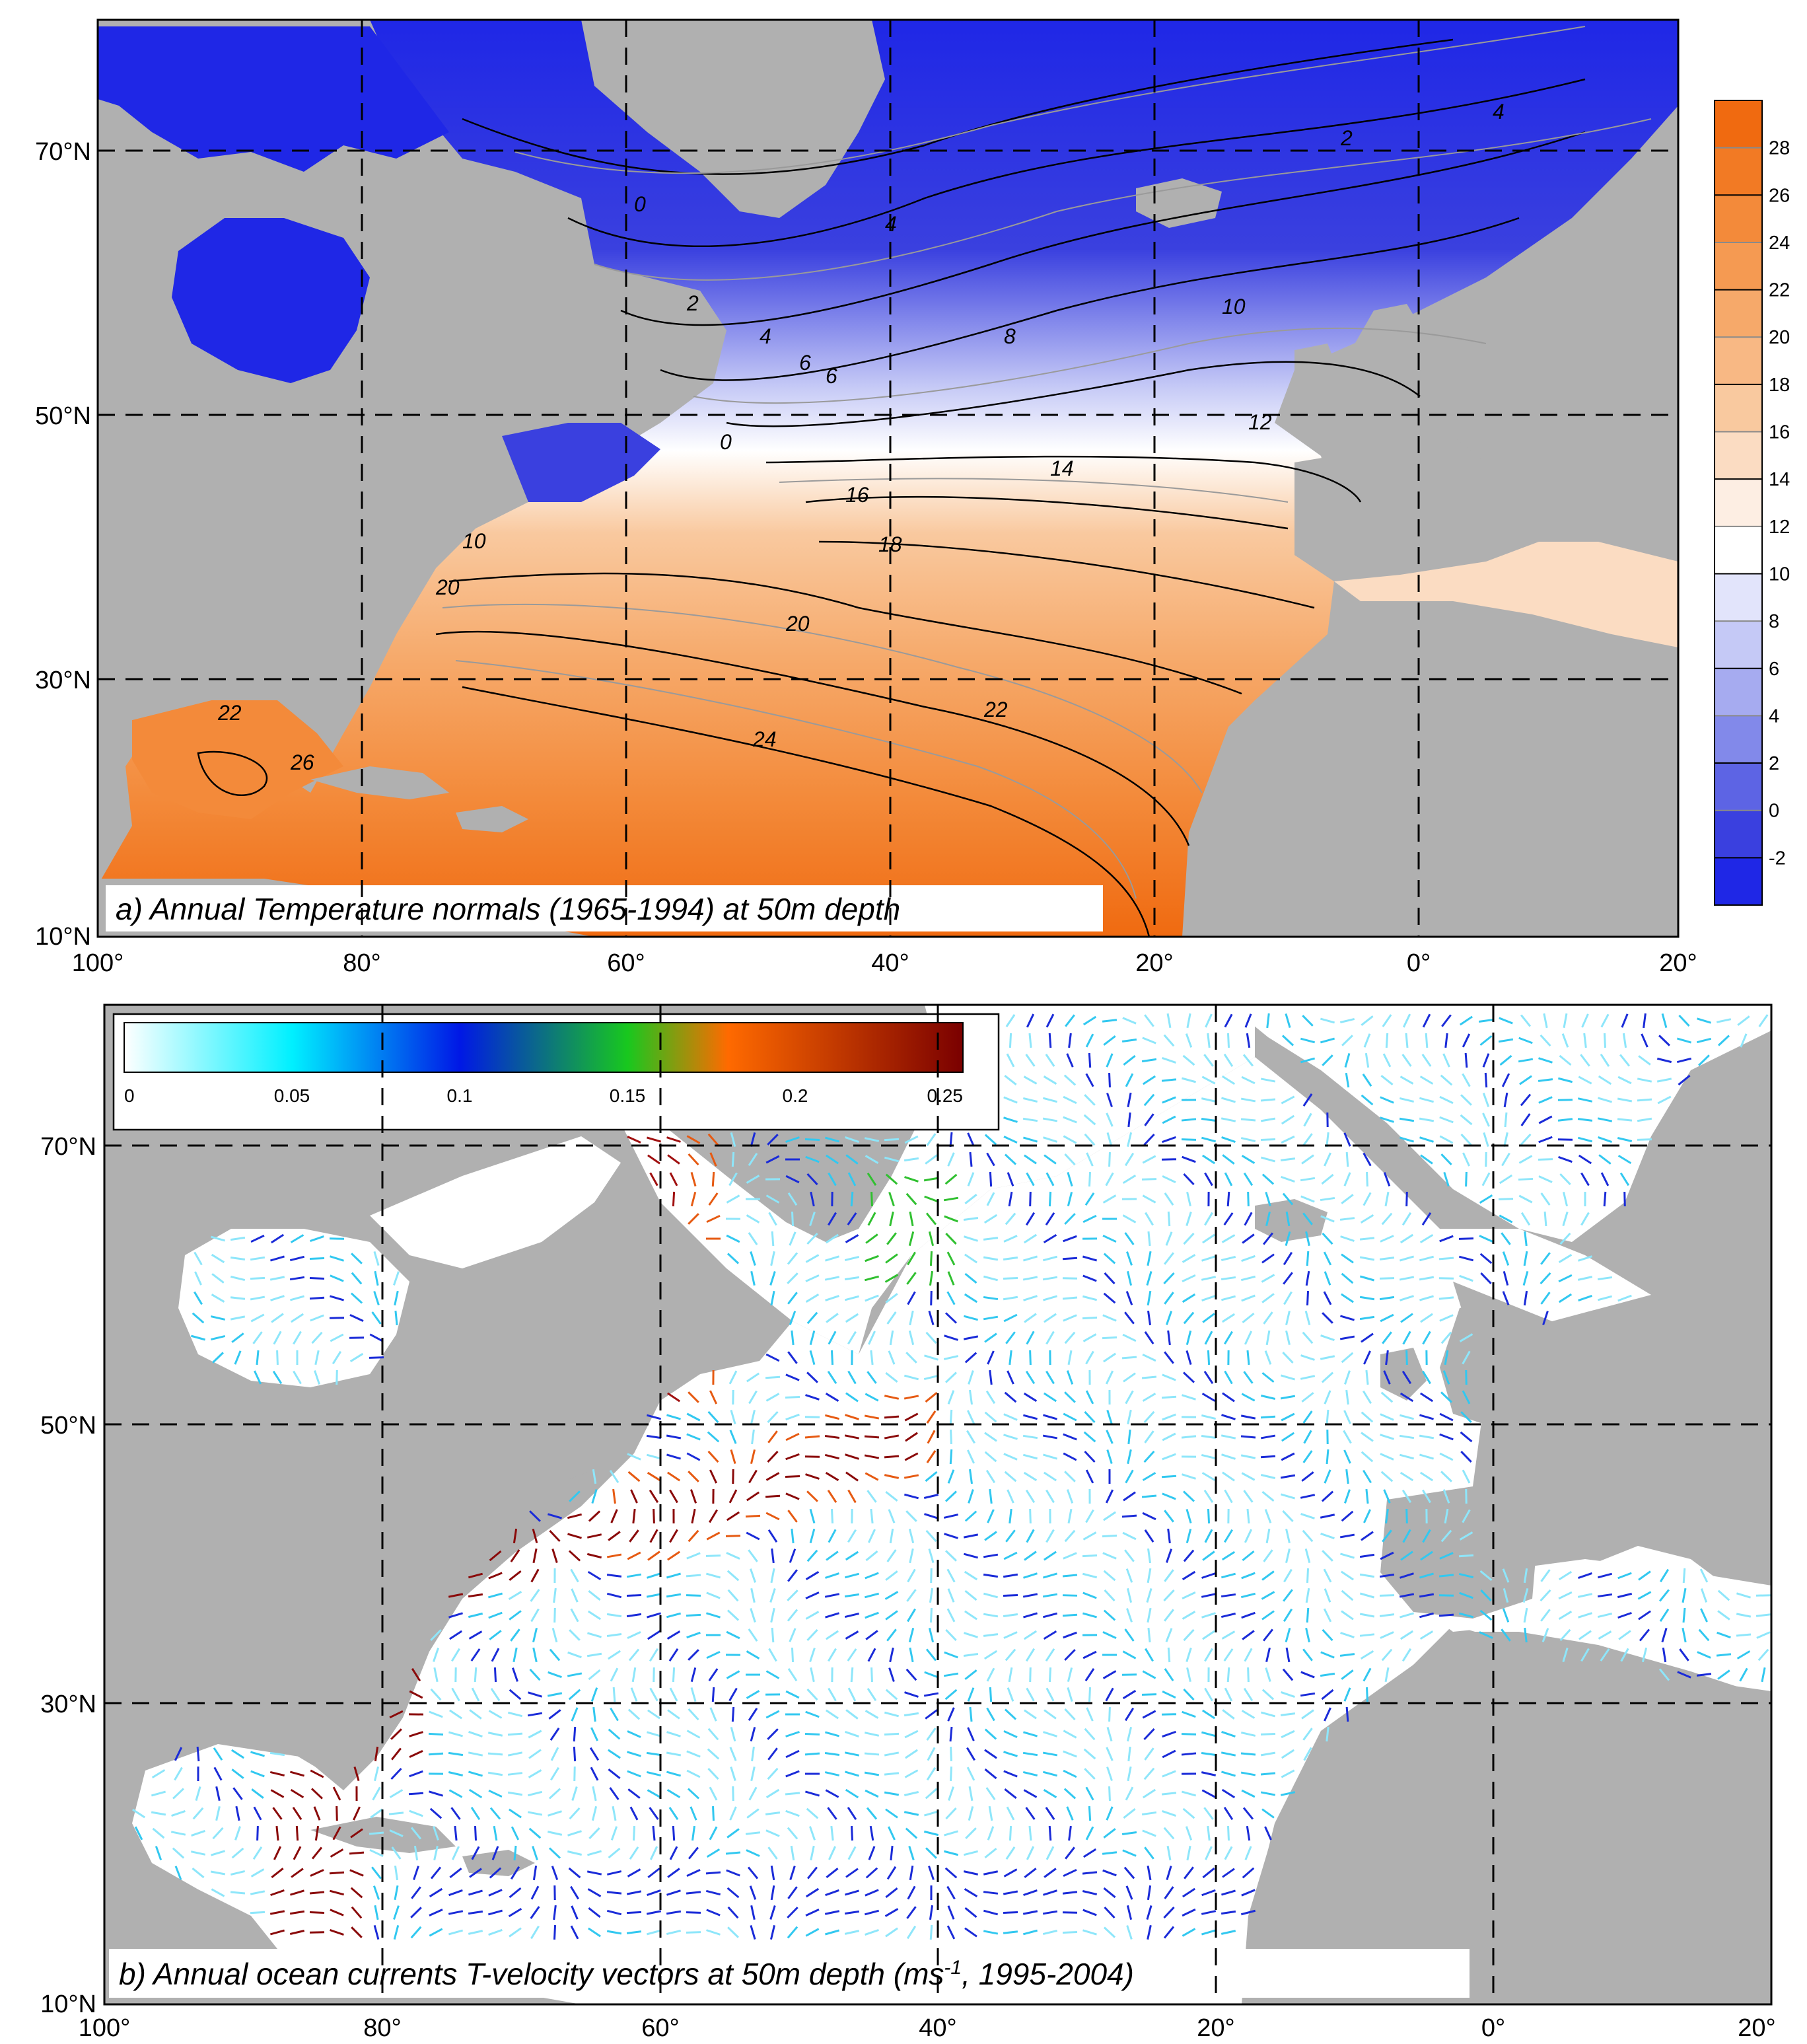  What do you see at coordinates (302, 762) in the screenshot?
I see `iso-label: 26` at bounding box center [302, 762].